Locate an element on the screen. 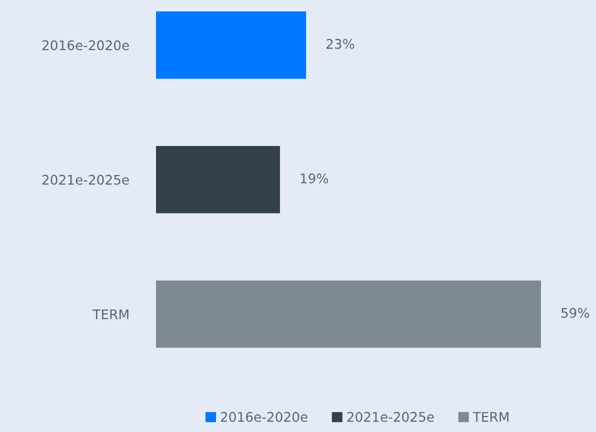  legend-label: 2016e-2020e is located at coordinates (264, 417).